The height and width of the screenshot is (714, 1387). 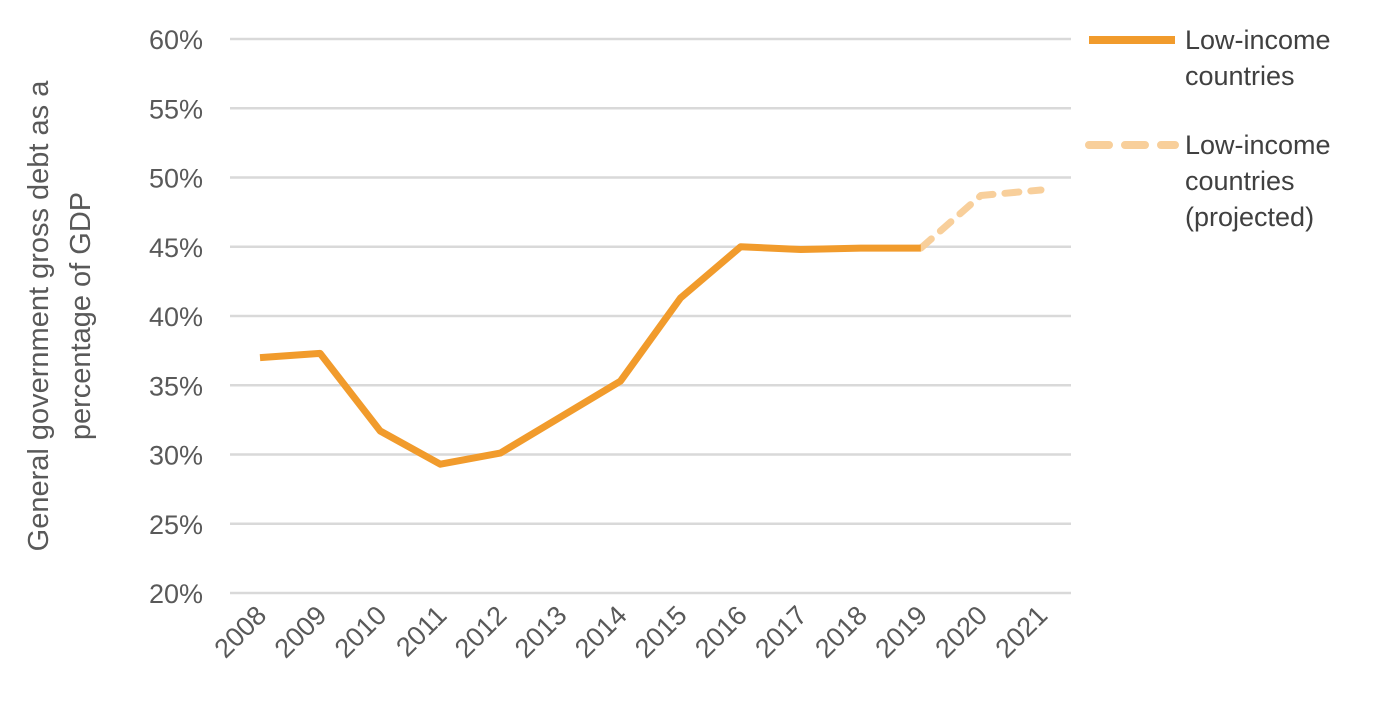 What do you see at coordinates (176, 248) in the screenshot?
I see `y-tick-label: 45%` at bounding box center [176, 248].